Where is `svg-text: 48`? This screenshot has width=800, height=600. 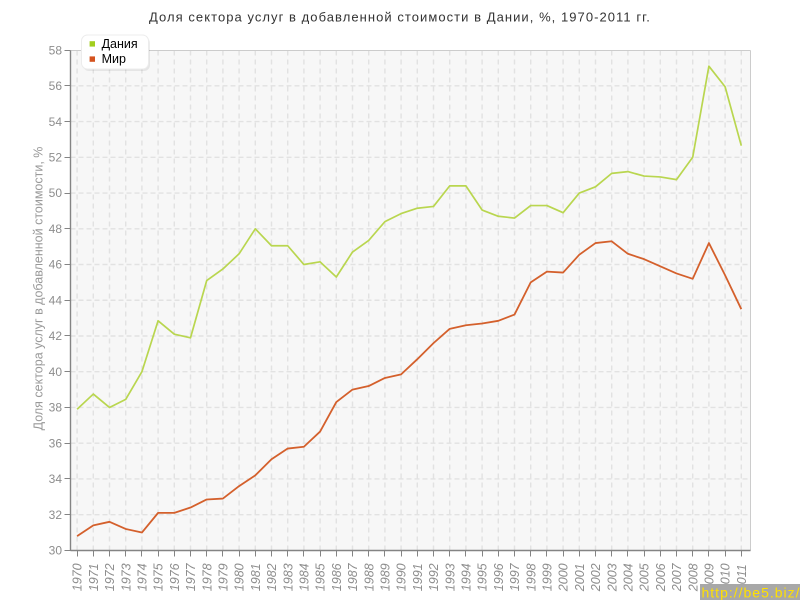
svg-text: 48 is located at coordinates (56, 229).